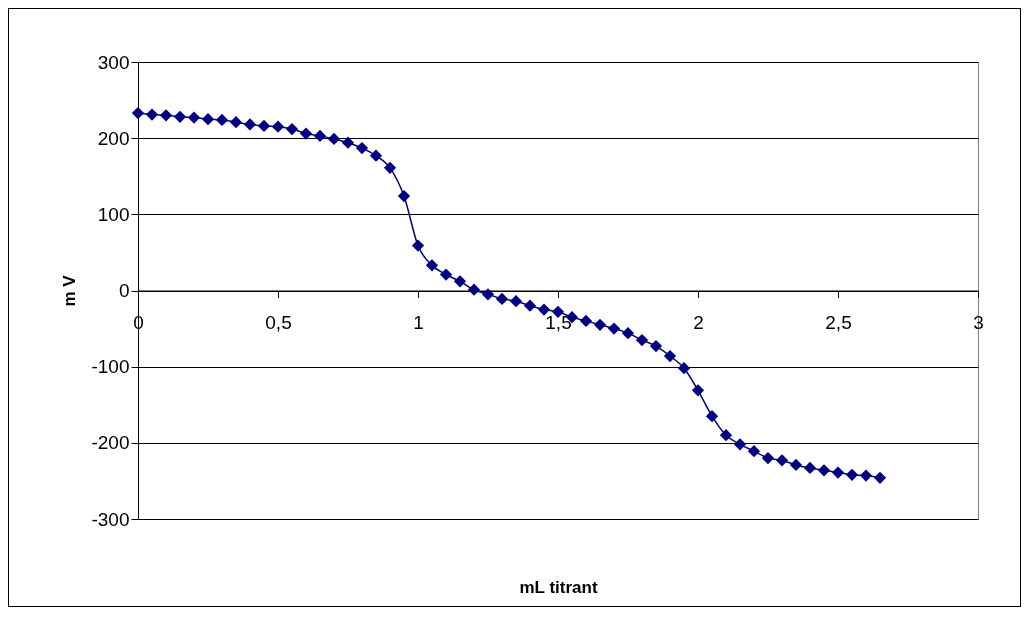 The height and width of the screenshot is (619, 1030). I want to click on x-axis-title: mL titrant, so click(558, 587).